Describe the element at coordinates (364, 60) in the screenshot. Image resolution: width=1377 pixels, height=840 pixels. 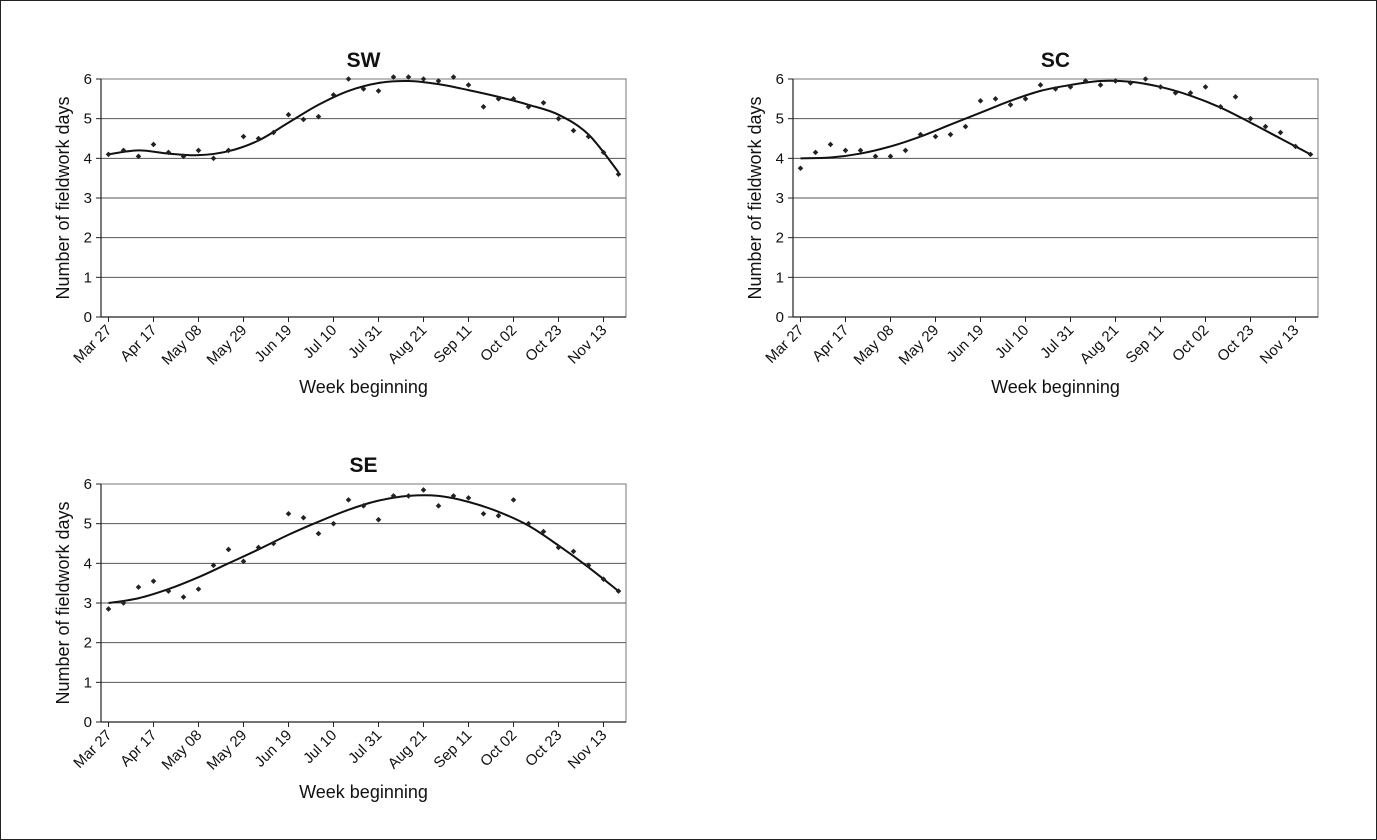
I see `chart-title: SW` at that location.